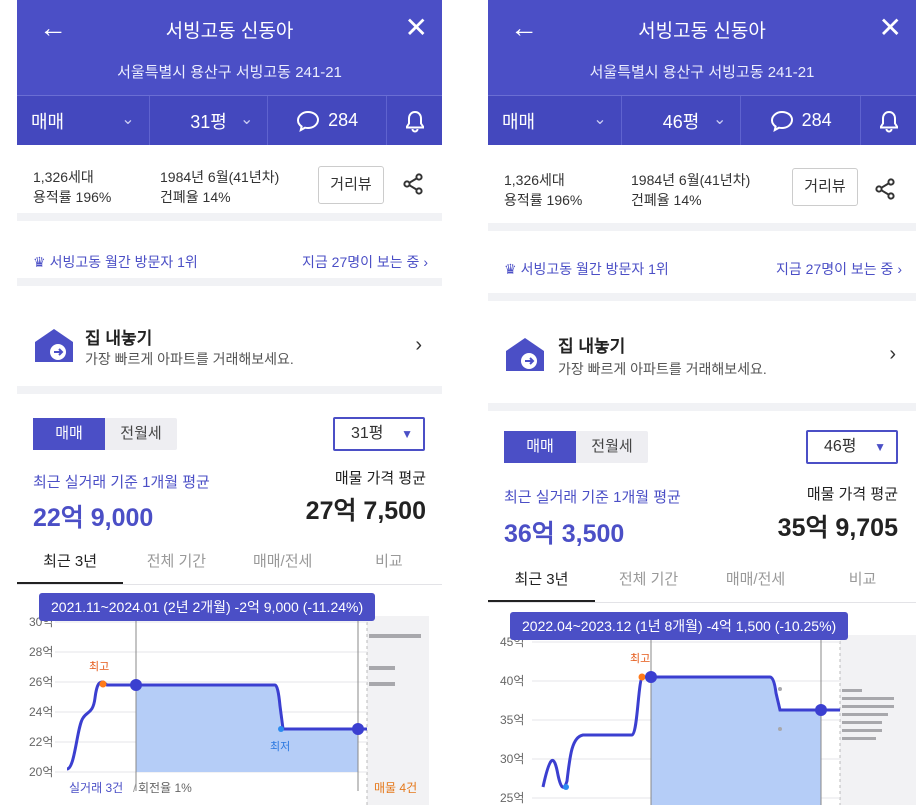 The width and height of the screenshot is (919, 805). I want to click on y-tick: 26억, so click(41, 682).